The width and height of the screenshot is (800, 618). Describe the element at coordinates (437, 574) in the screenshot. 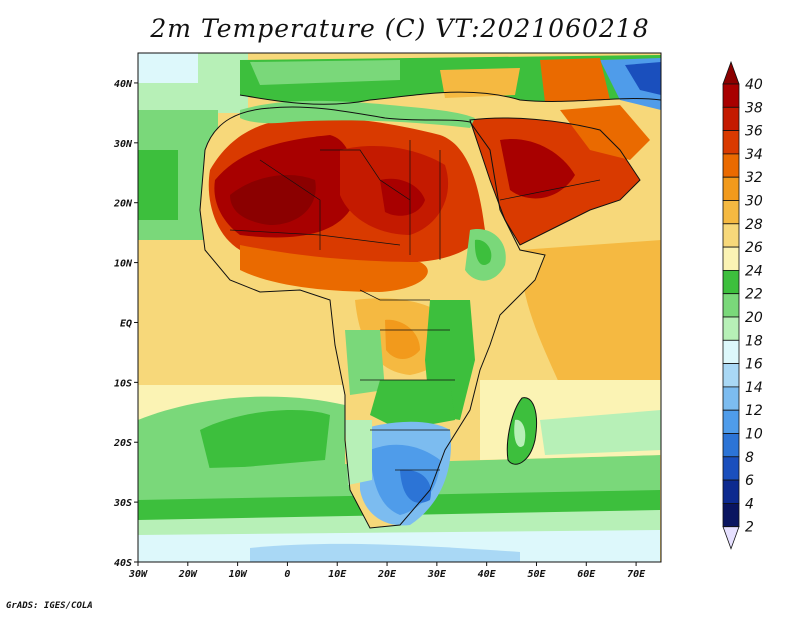

I see `lon-tick-label: 30E` at that location.